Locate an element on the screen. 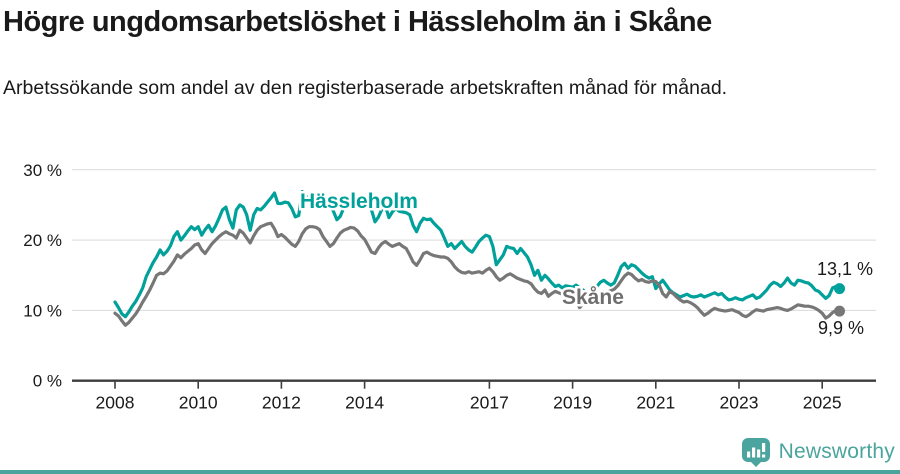  x-tick-label: 2021 is located at coordinates (655, 403).